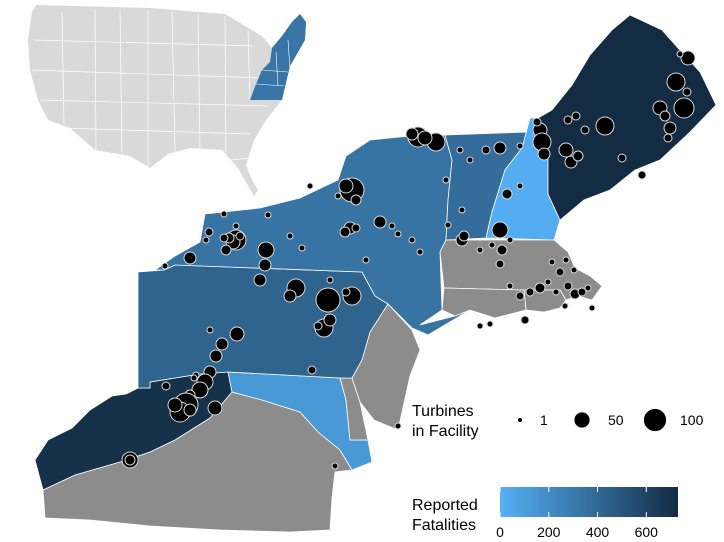  Describe the element at coordinates (150, 87) in the screenshot. I see `us-inset-state-lines` at that location.